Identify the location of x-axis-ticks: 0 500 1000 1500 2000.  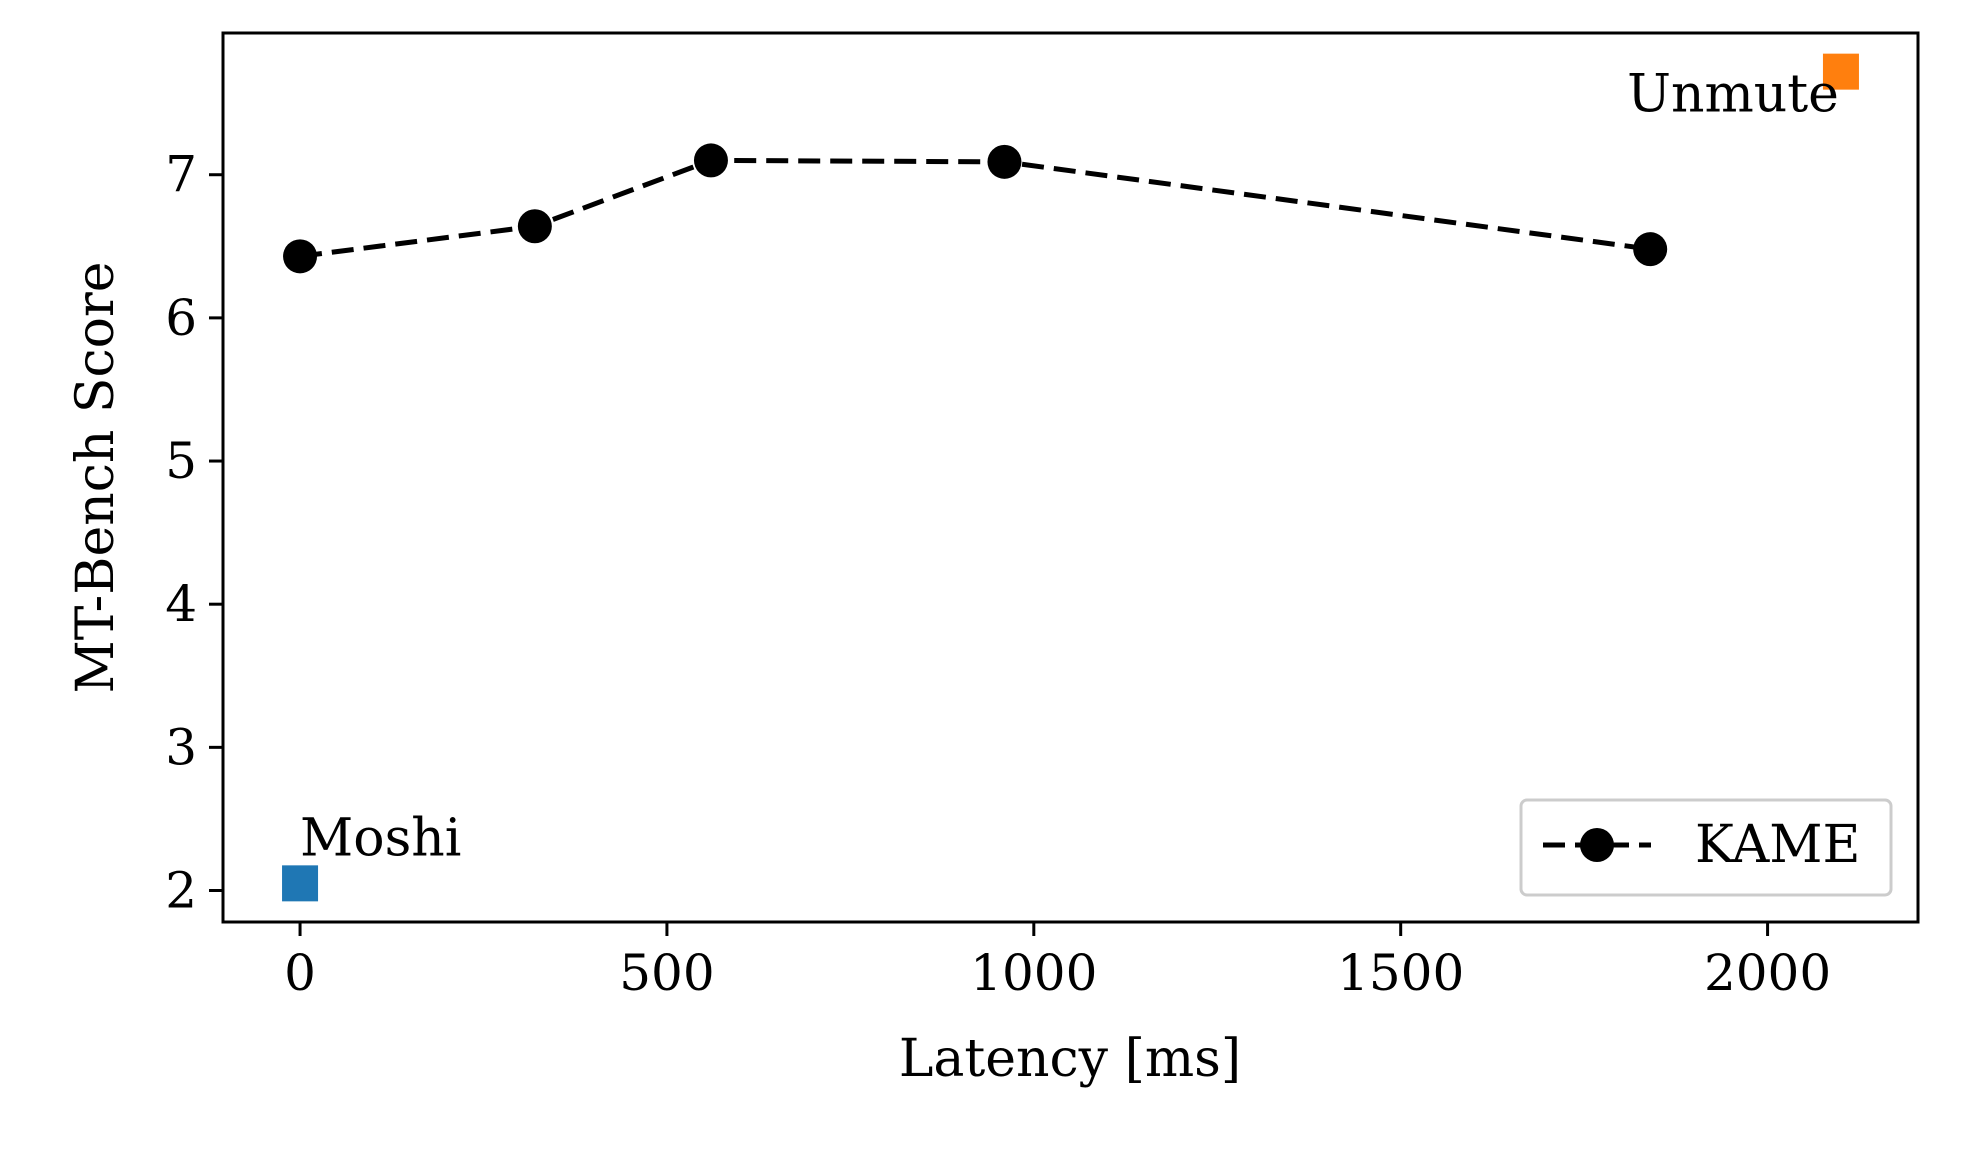
(1057, 962).